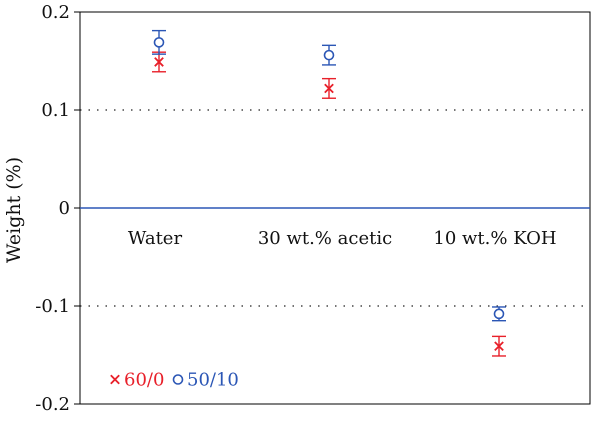 This screenshot has height=424, width=600. What do you see at coordinates (64, 208) in the screenshot?
I see `y-tick-label: 0` at bounding box center [64, 208].